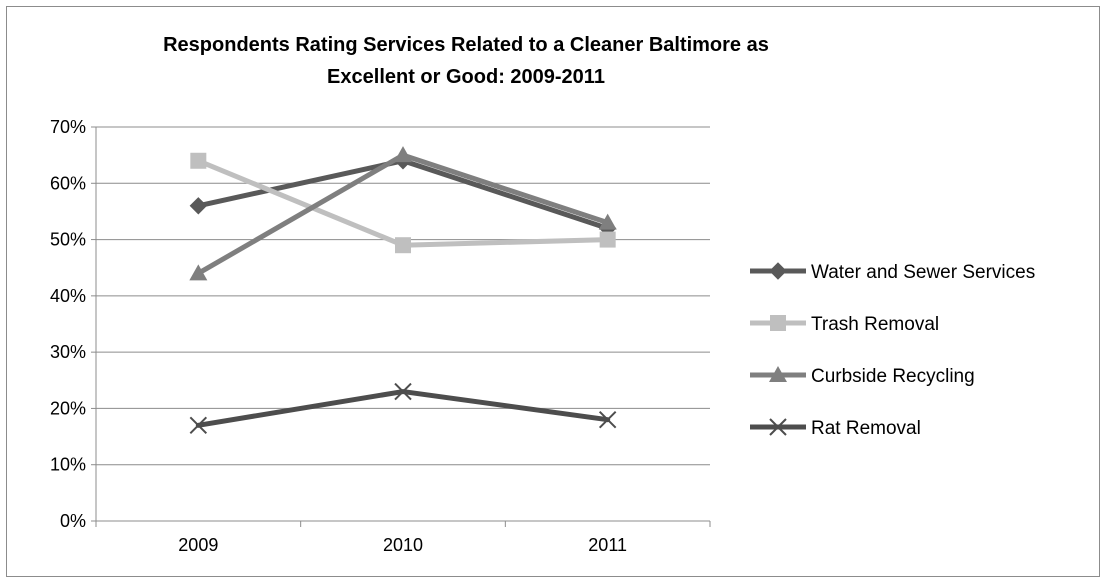  I want to click on y-axis-tick-labels: 0% 10% 20% 30% 40% 50% 60% 70%, so click(68, 324).